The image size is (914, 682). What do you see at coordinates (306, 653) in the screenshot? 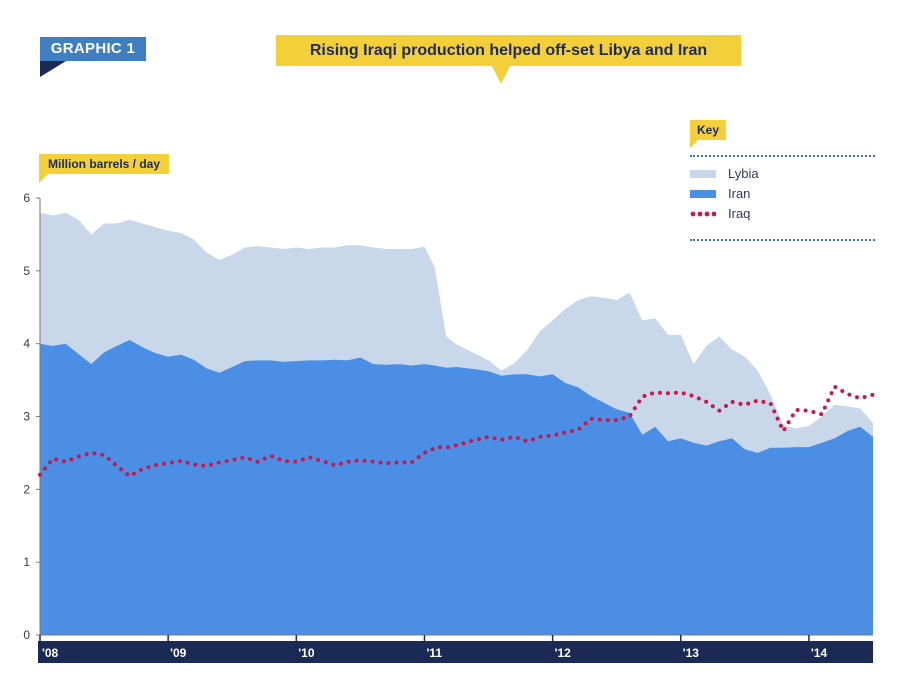
I see `x-tick-label: '10` at bounding box center [306, 653].